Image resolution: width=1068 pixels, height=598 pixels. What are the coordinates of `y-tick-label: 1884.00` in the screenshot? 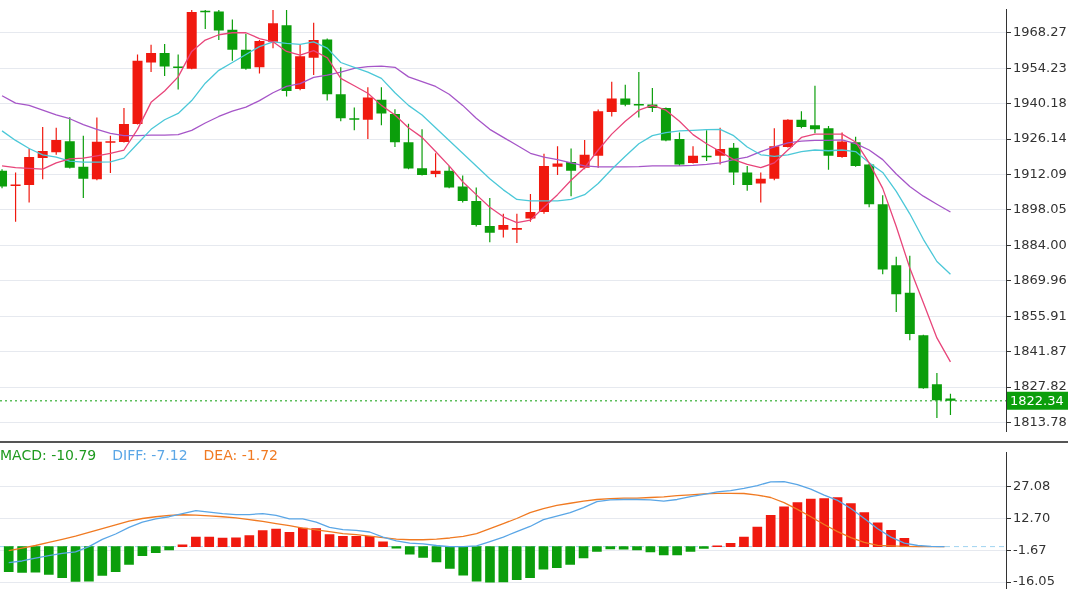 It's located at (1040, 244).